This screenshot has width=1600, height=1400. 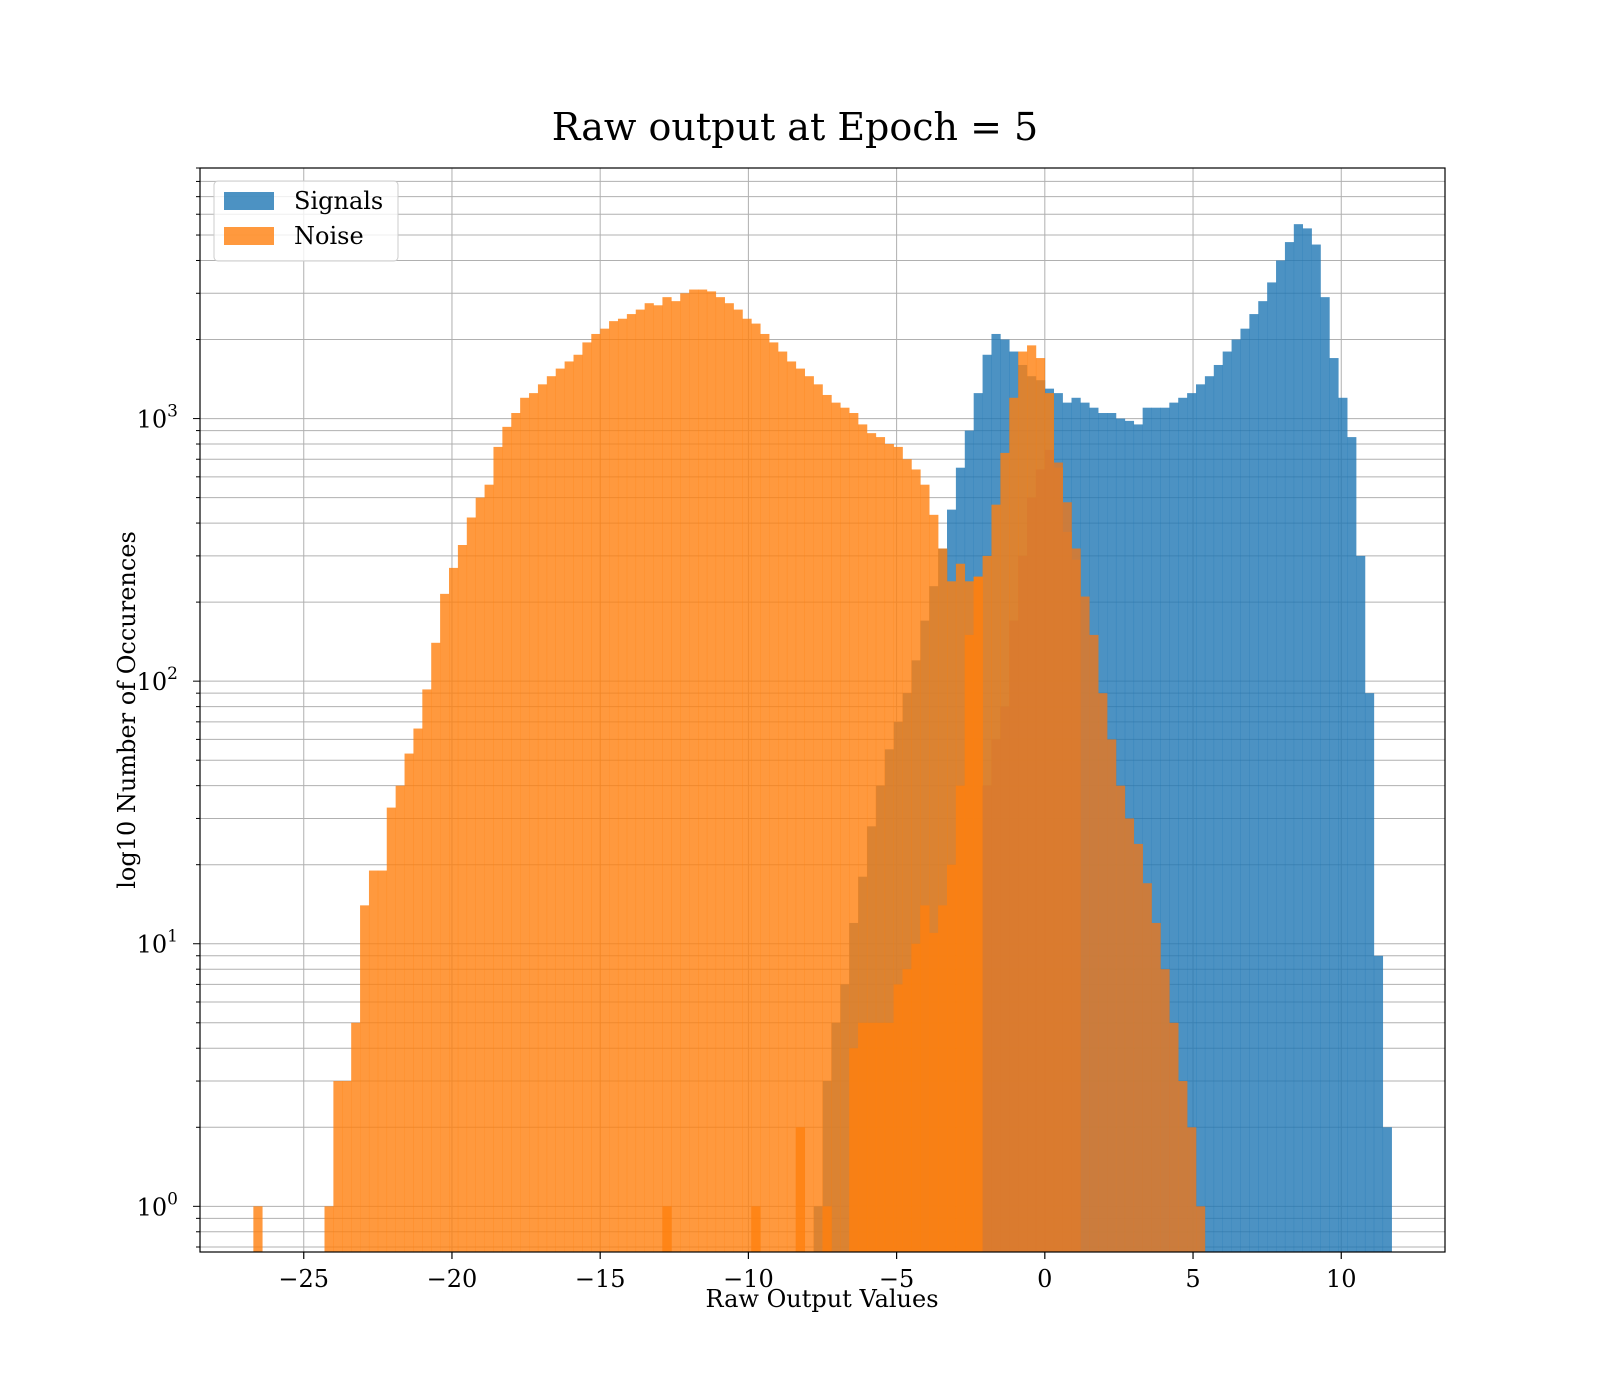 I want to click on x-tick-label: −15, so click(x=600, y=1279).